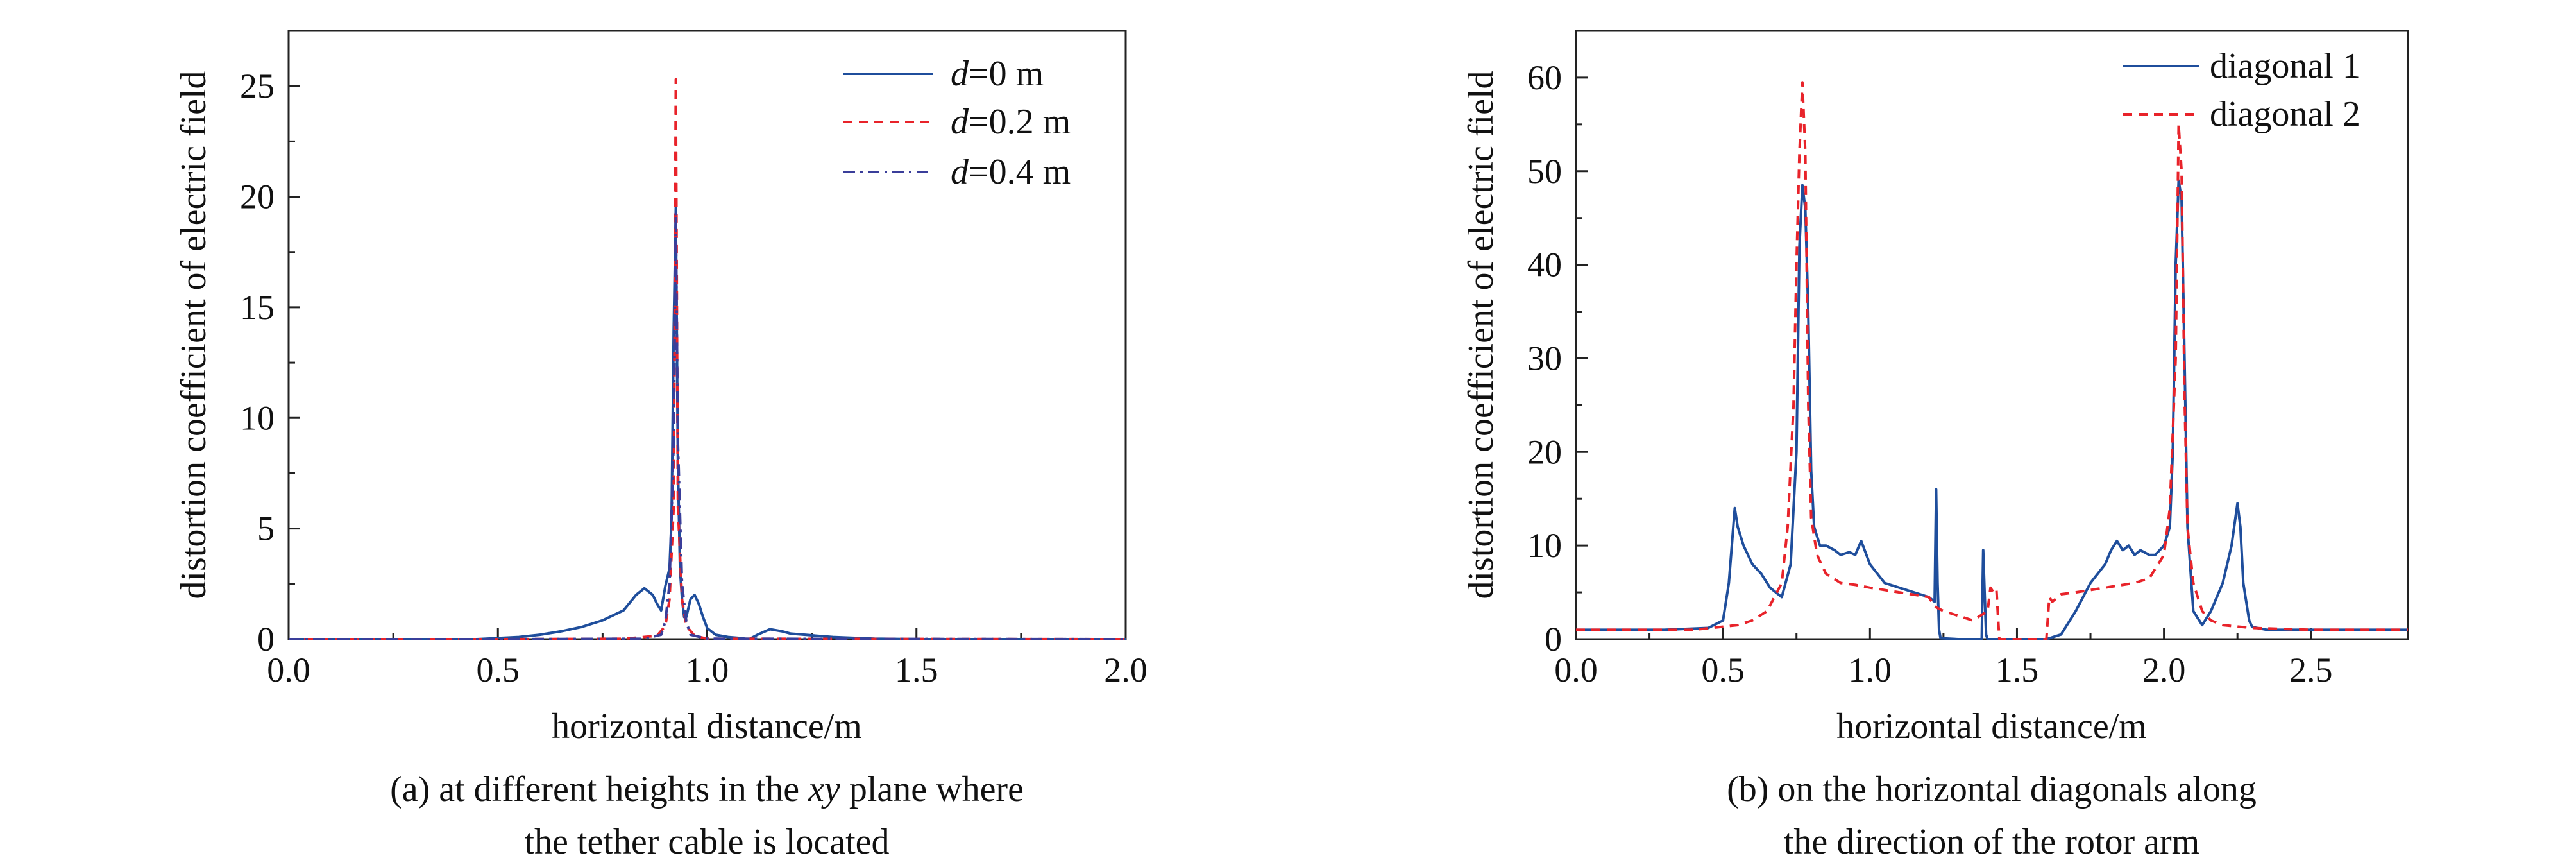 The width and height of the screenshot is (2576, 867). Describe the element at coordinates (2017, 670) in the screenshot. I see `x-tick-label-b-3: 1.5` at that location.